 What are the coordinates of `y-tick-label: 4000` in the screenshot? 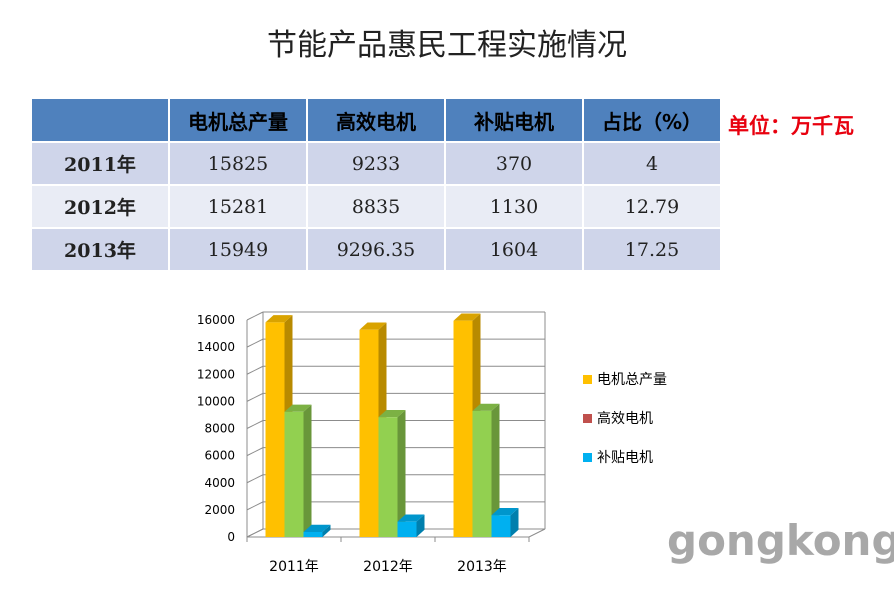 It's located at (219, 483).